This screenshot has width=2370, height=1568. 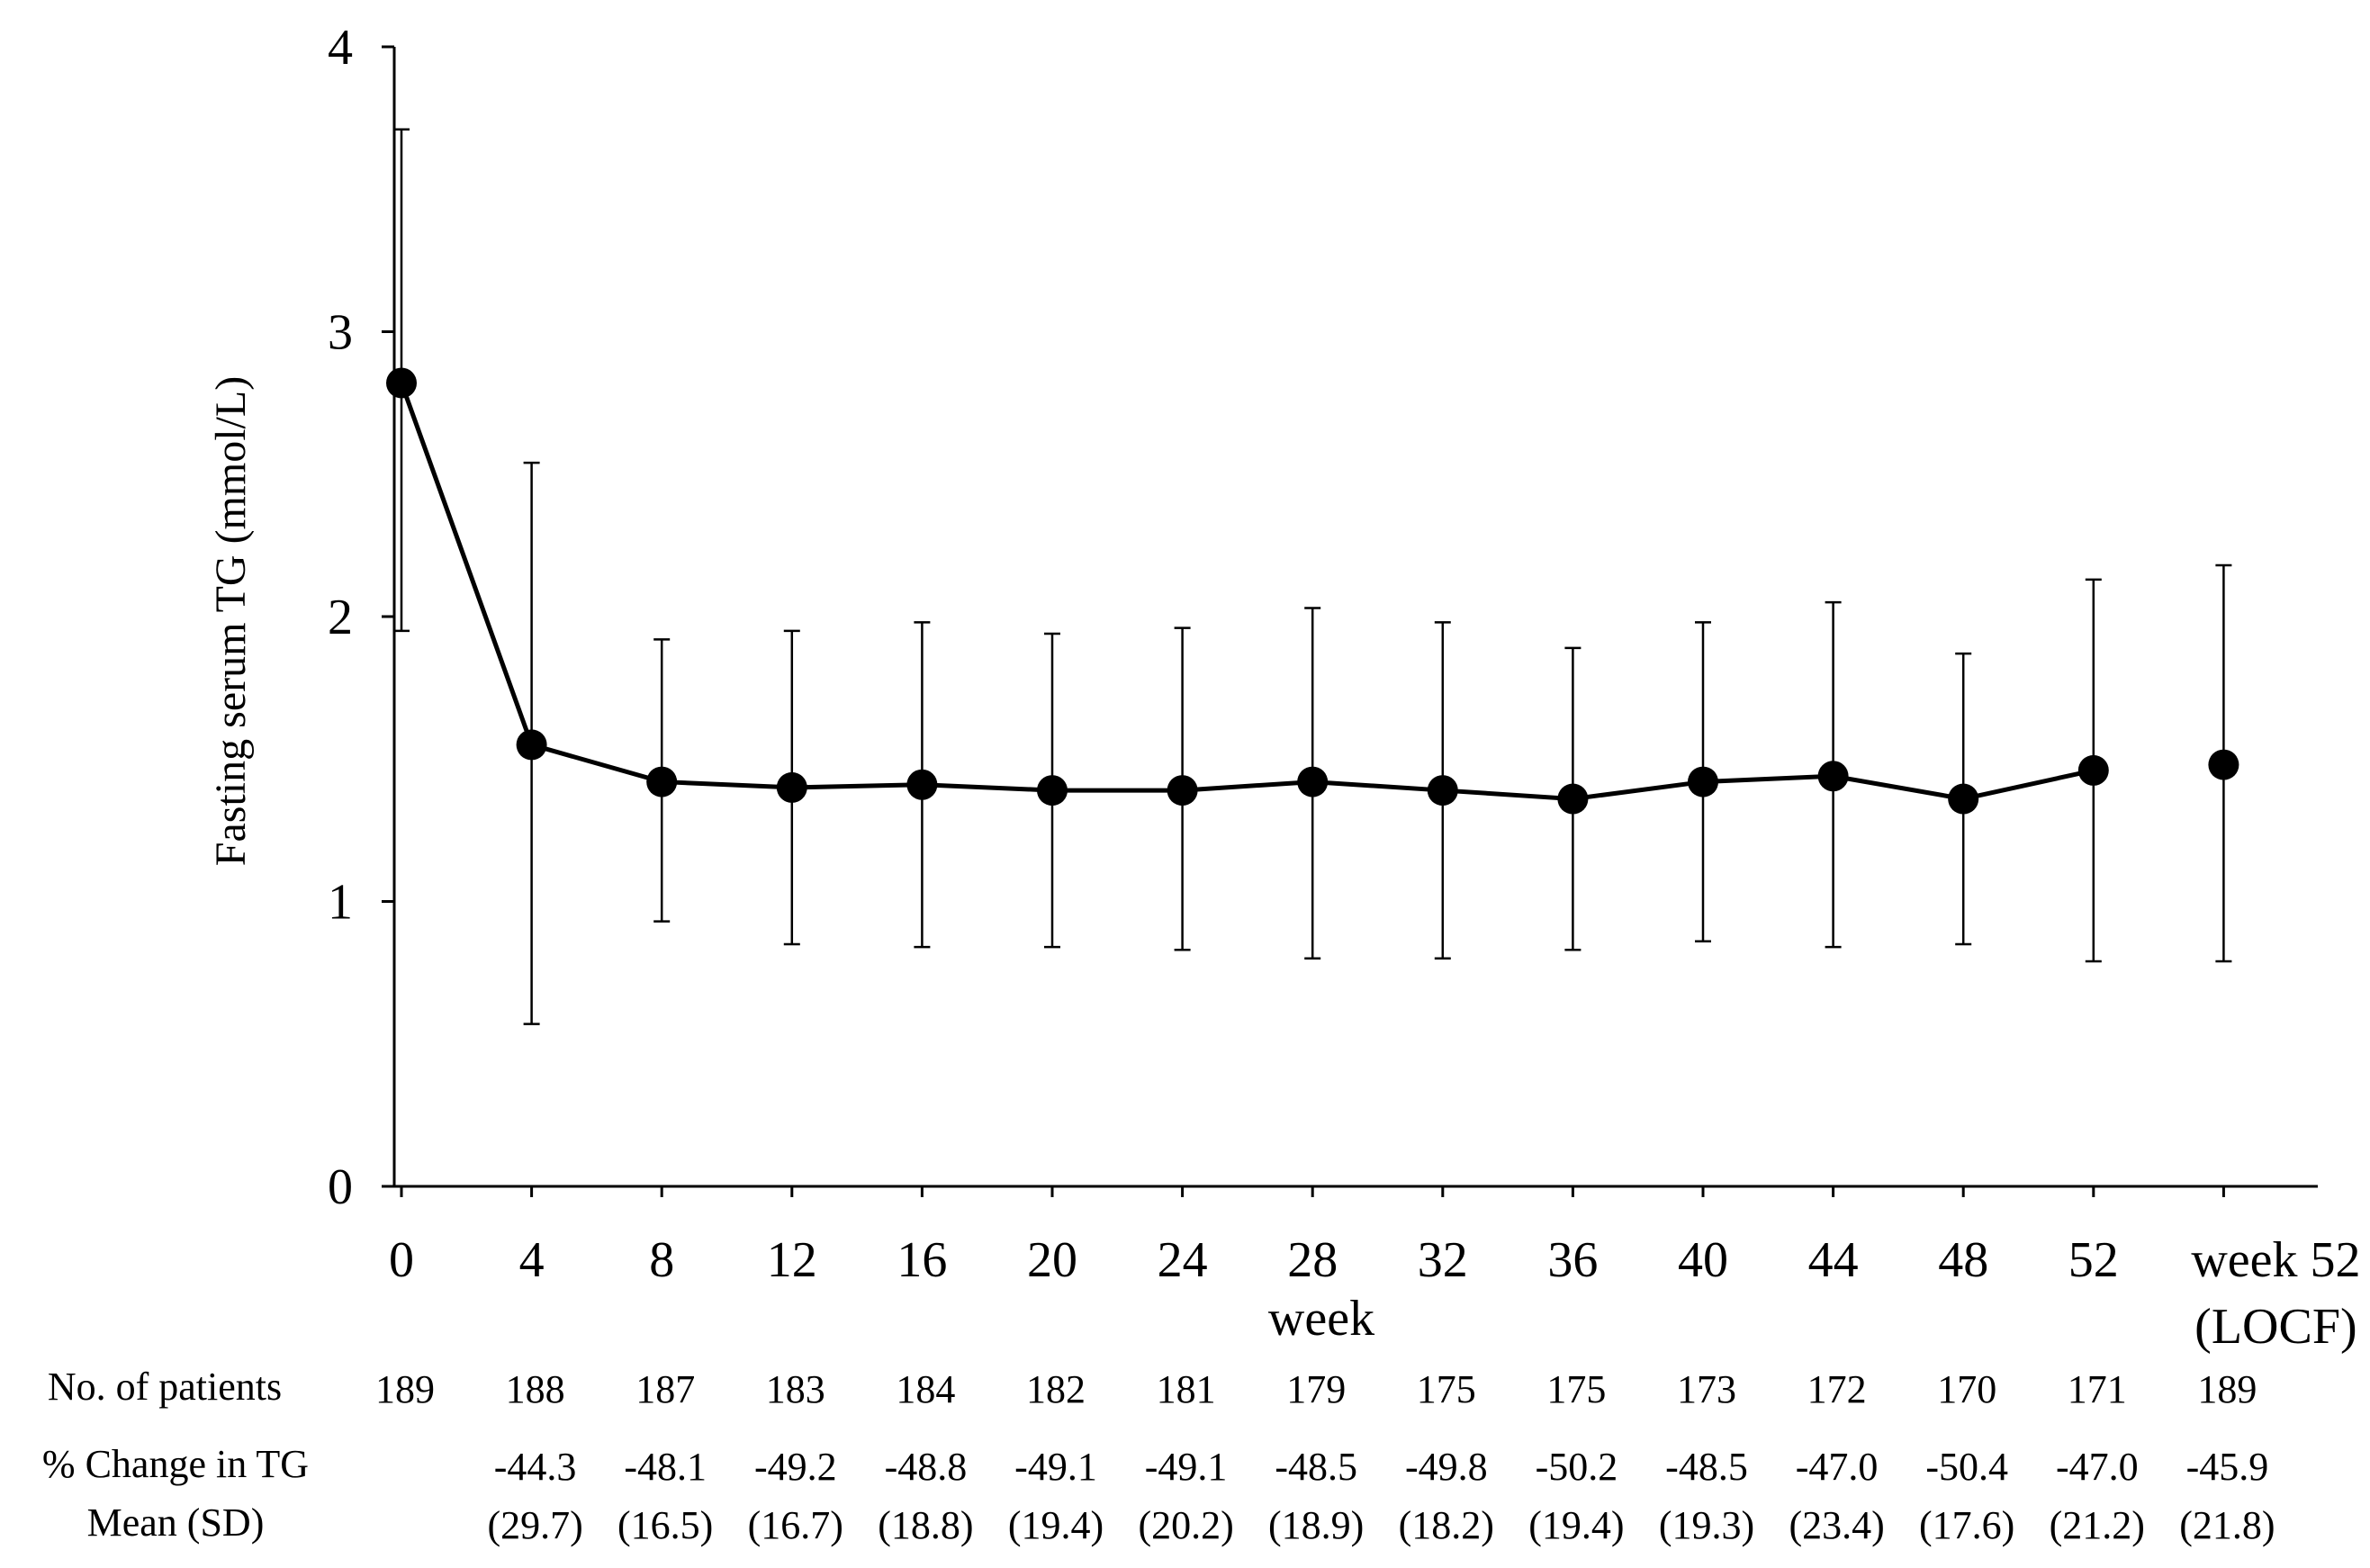 What do you see at coordinates (2227, 1525) in the screenshot?
I see `change-sd-value: (21.8)` at bounding box center [2227, 1525].